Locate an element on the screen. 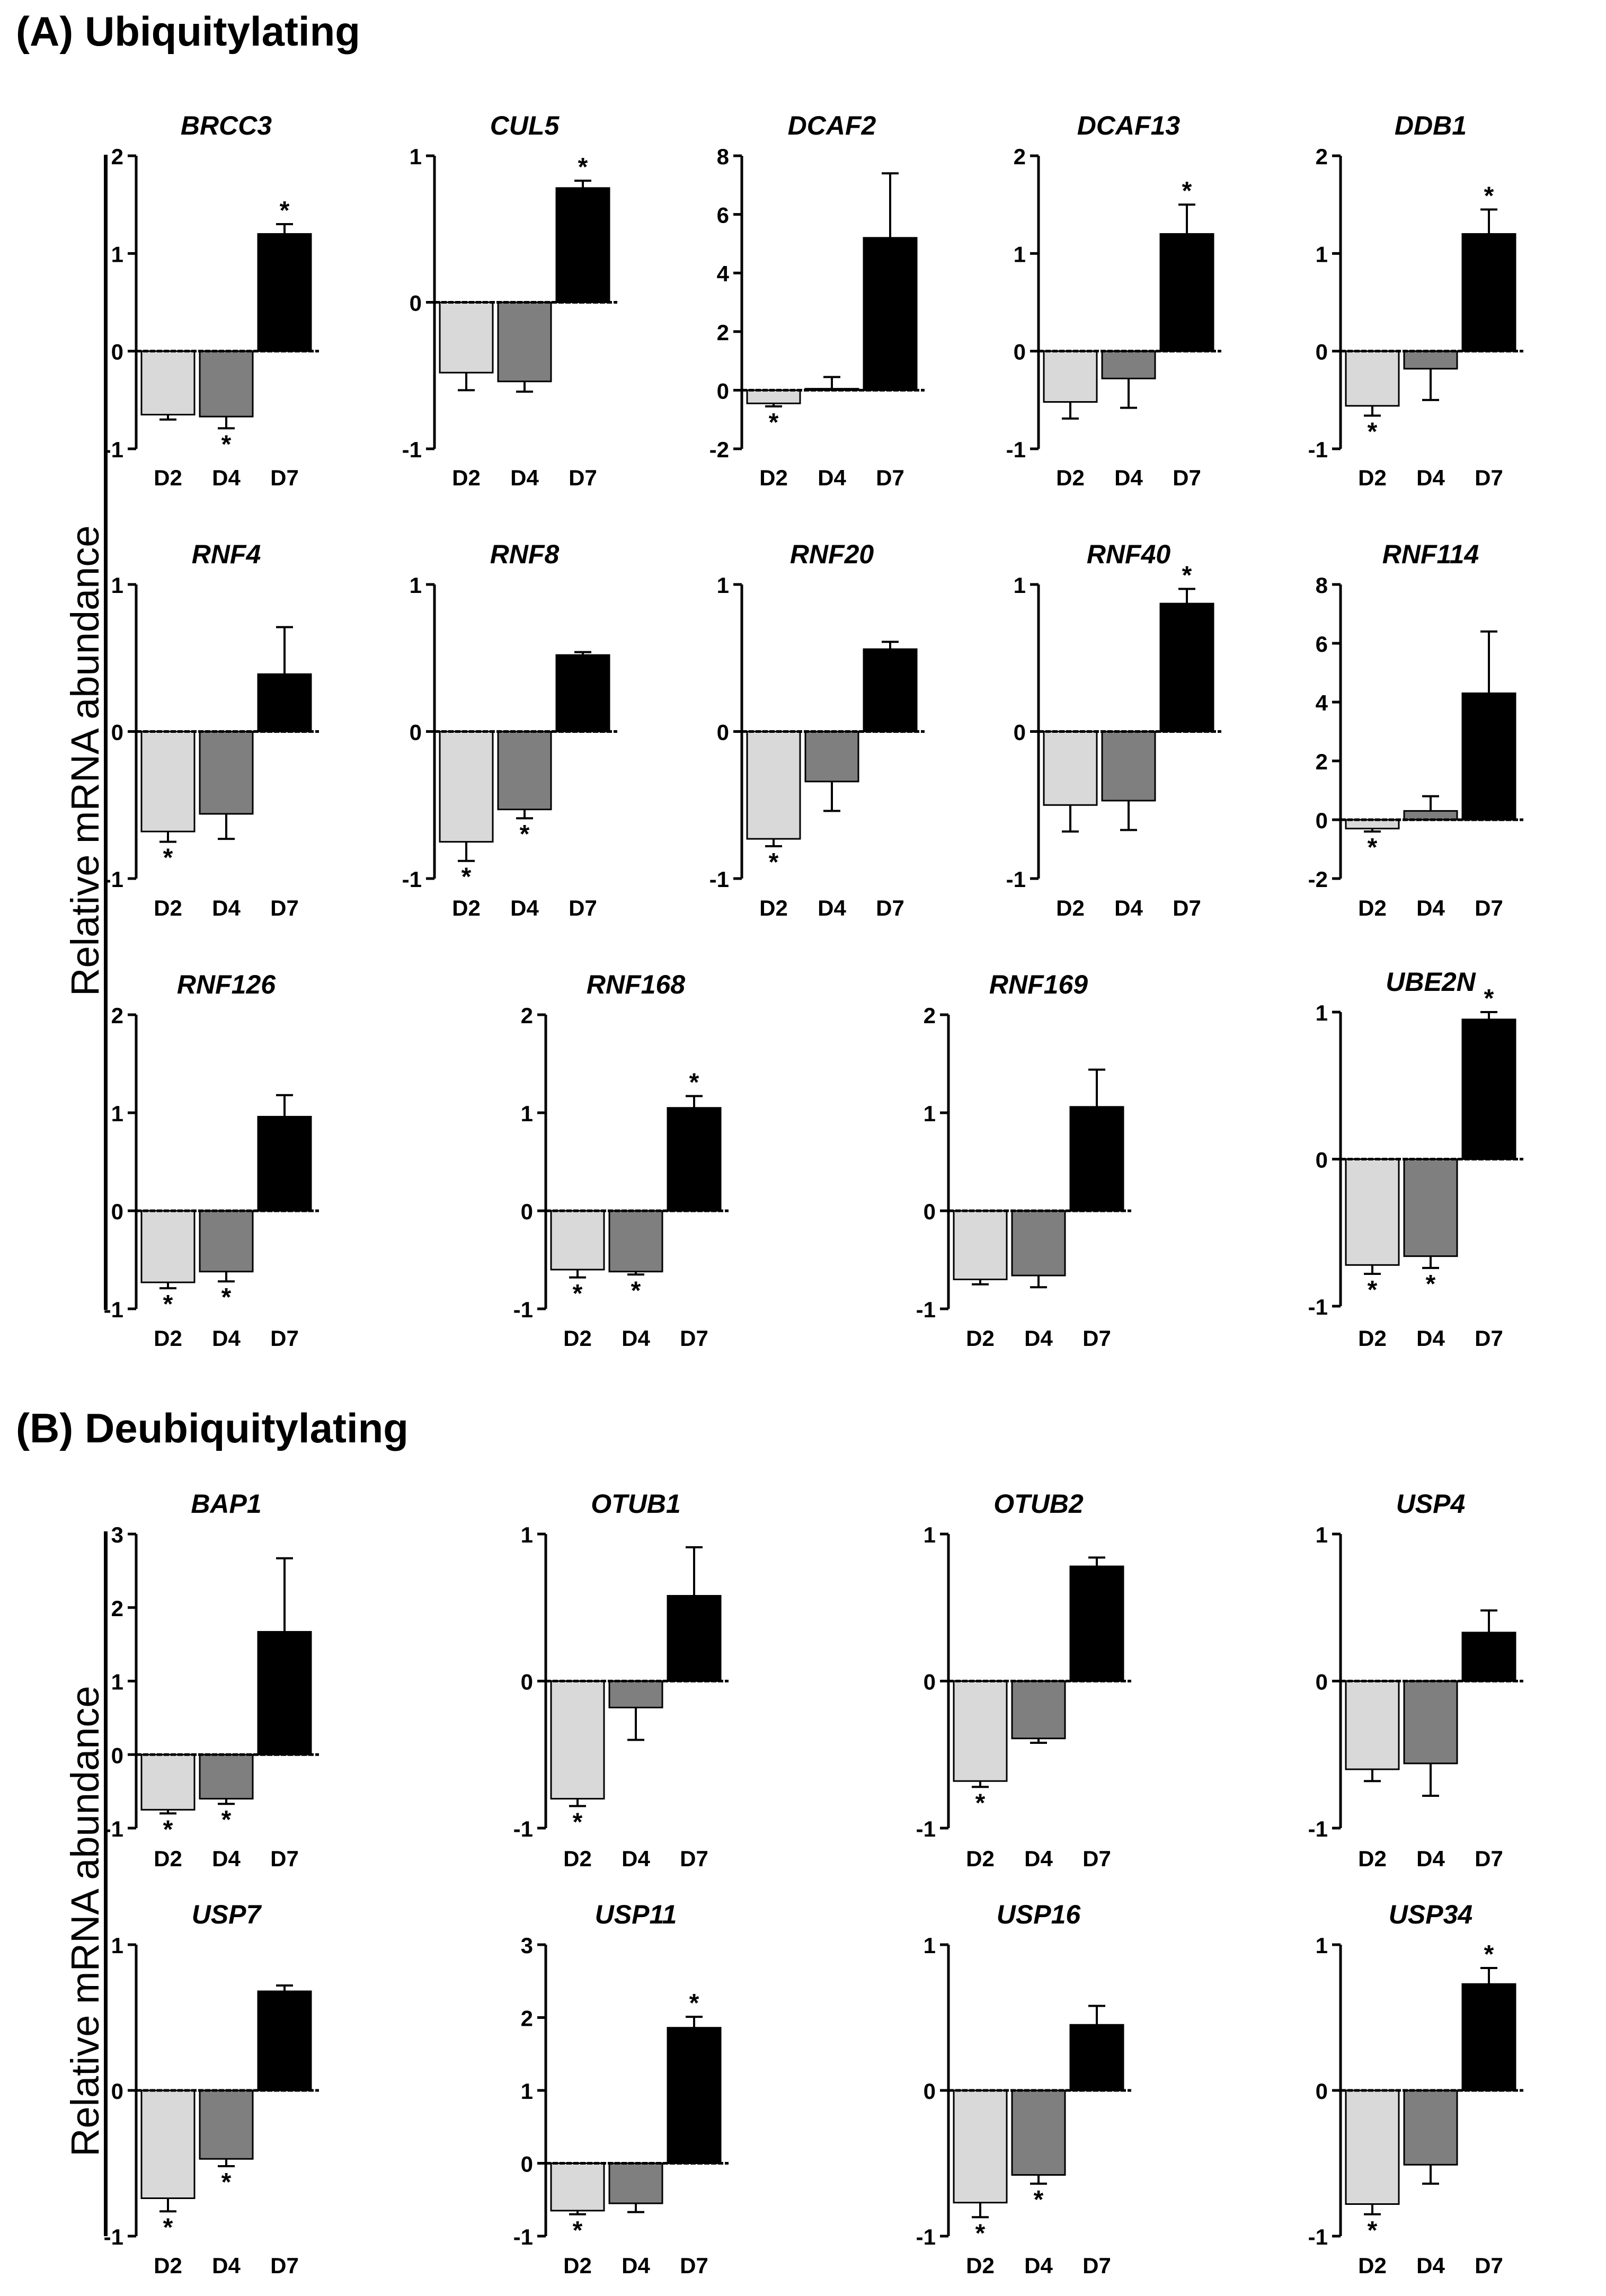 This screenshot has height=2296, width=1606. chart-ube2n: UBE2N -1 0 1 * D2 * D4 * D7 is located at coordinates (1415, 1159).